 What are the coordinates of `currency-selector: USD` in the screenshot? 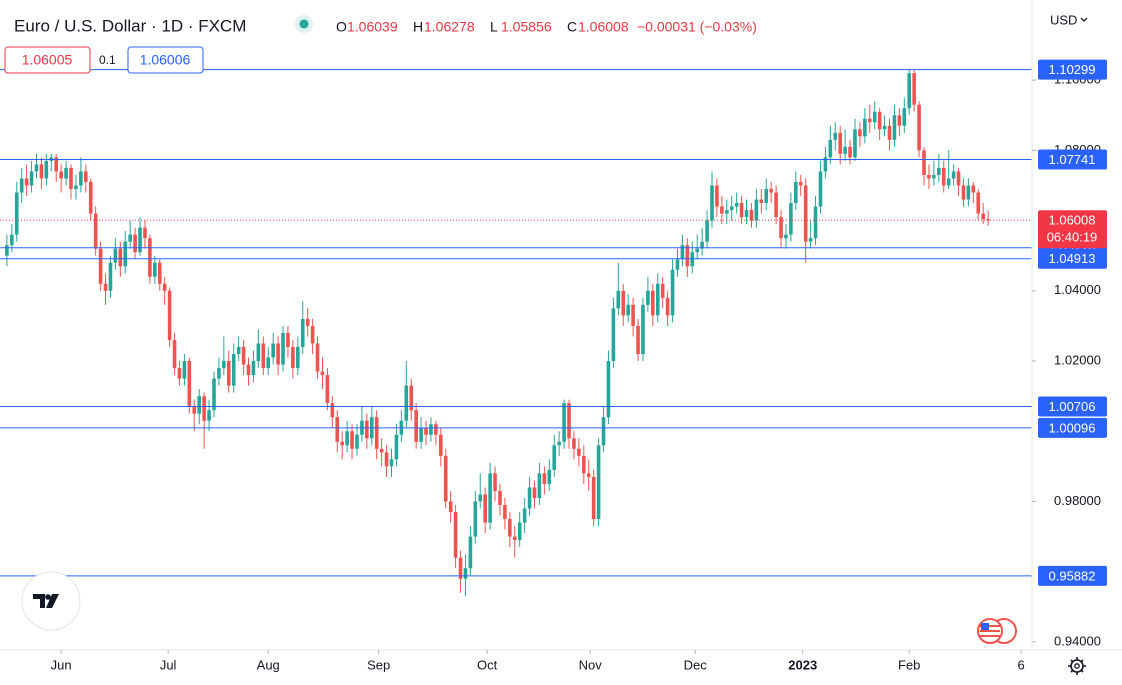 It's located at (1063, 19).